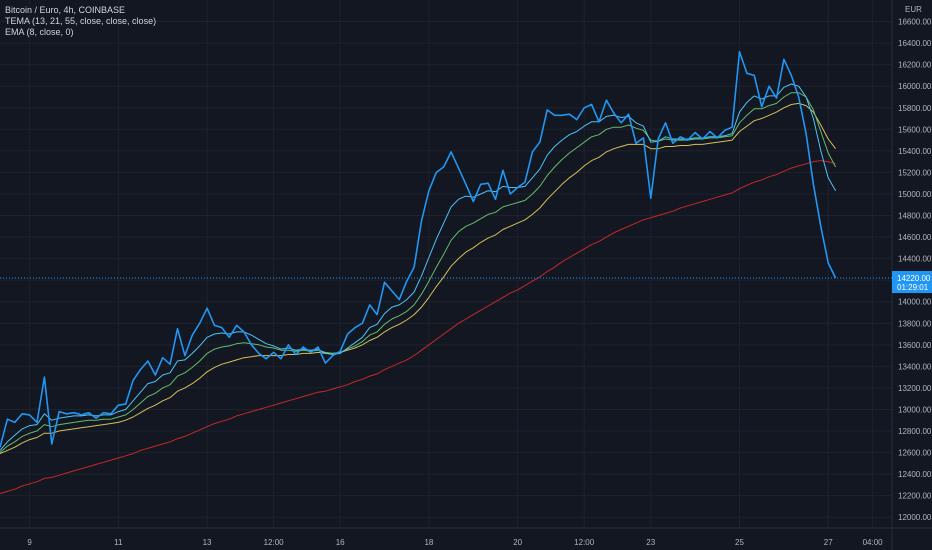 The height and width of the screenshot is (550, 932). I want to click on y-tick-label: 12400.00, so click(915, 474).